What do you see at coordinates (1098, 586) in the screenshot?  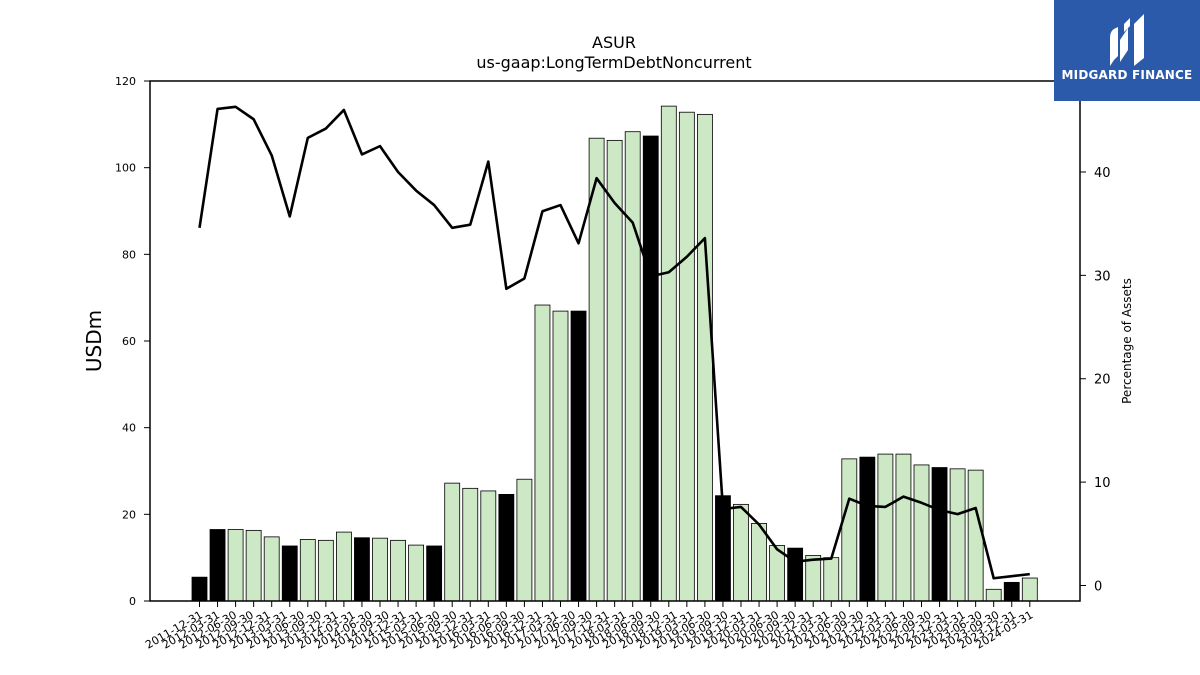 I see `y-right-tick-label: 0` at bounding box center [1098, 586].